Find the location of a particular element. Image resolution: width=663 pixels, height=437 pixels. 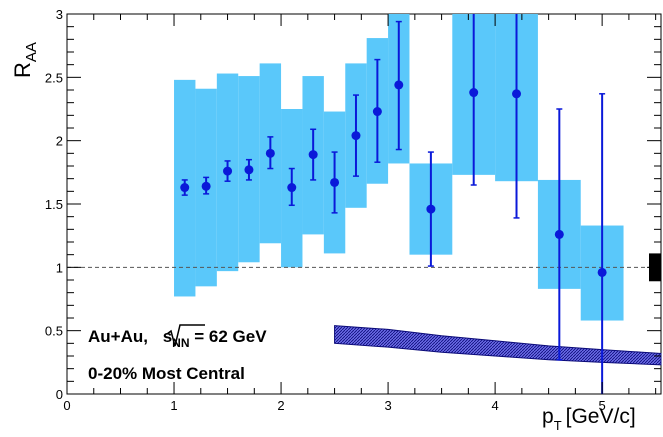

y-axis-title-sub: AA is located at coordinates (31, 52).